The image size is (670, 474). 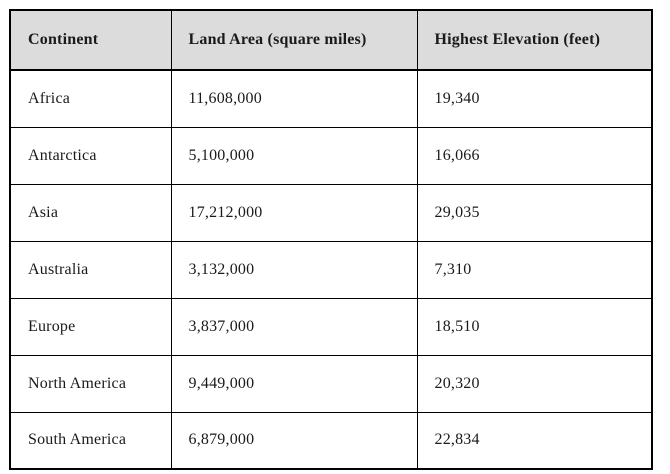 I want to click on cell-continent: Australia, so click(x=90, y=269).